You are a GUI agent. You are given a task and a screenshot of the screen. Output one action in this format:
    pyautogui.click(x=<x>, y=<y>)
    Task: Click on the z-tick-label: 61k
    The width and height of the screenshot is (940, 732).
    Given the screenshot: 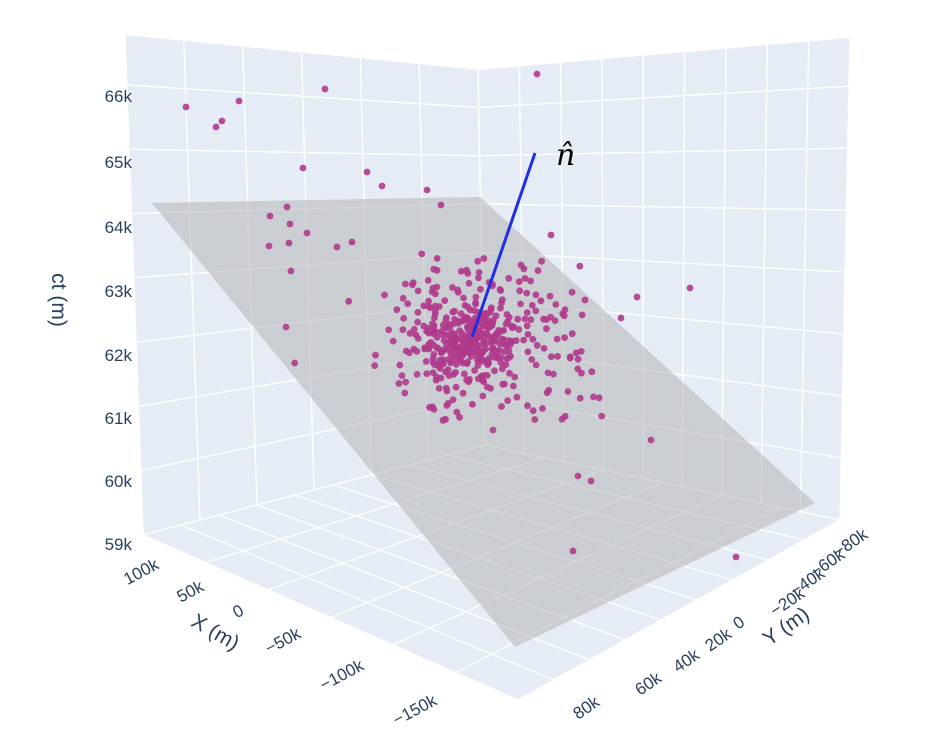 What is the action you would take?
    pyautogui.click(x=119, y=418)
    